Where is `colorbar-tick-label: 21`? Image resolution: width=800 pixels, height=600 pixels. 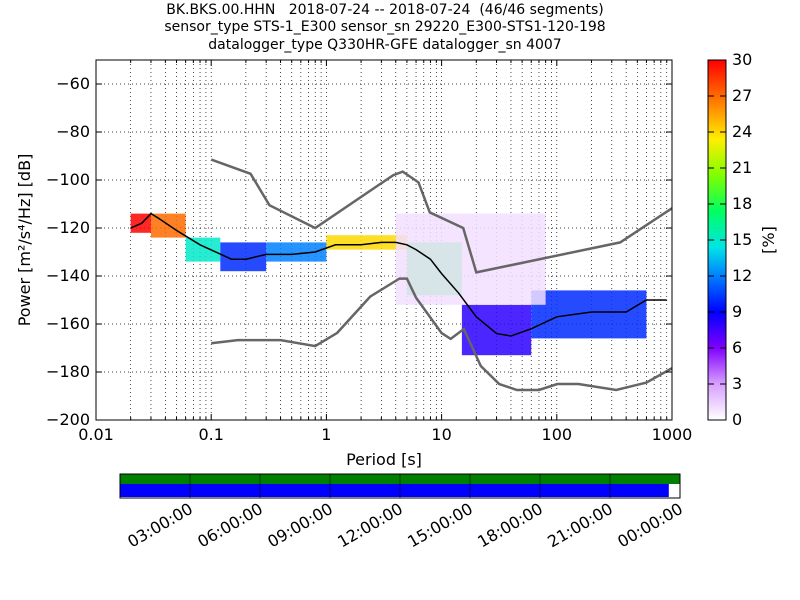 colorbar-tick-label: 21 is located at coordinates (742, 167).